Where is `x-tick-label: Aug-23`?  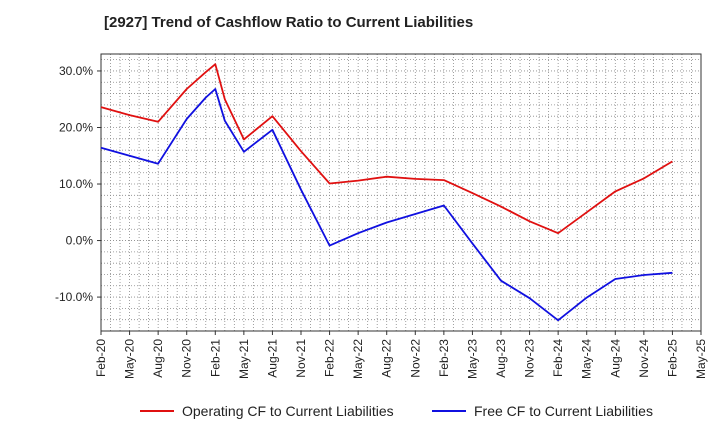 x-tick-label: Aug-23 is located at coordinates (501, 358).